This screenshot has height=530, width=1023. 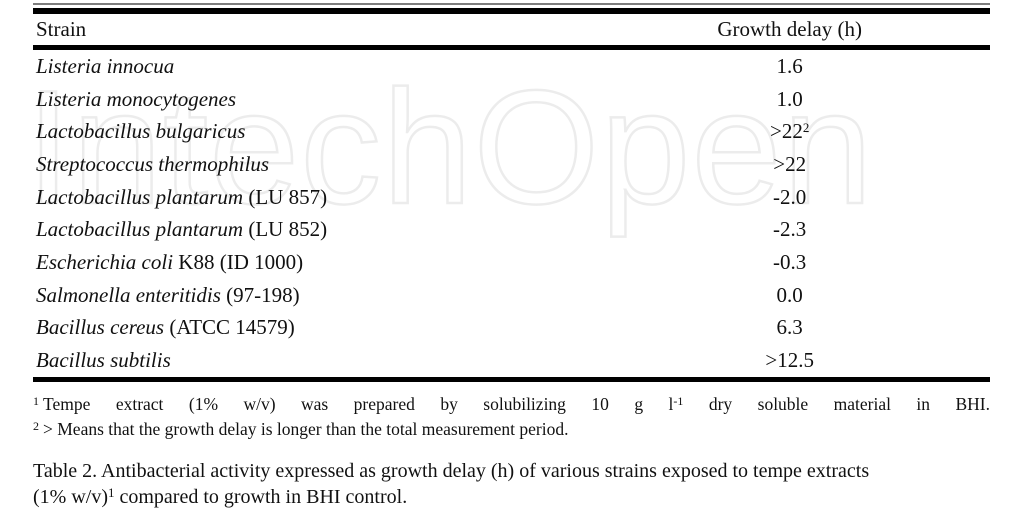 I want to click on growth-delay-value: -0.3, so click(x=789, y=262).